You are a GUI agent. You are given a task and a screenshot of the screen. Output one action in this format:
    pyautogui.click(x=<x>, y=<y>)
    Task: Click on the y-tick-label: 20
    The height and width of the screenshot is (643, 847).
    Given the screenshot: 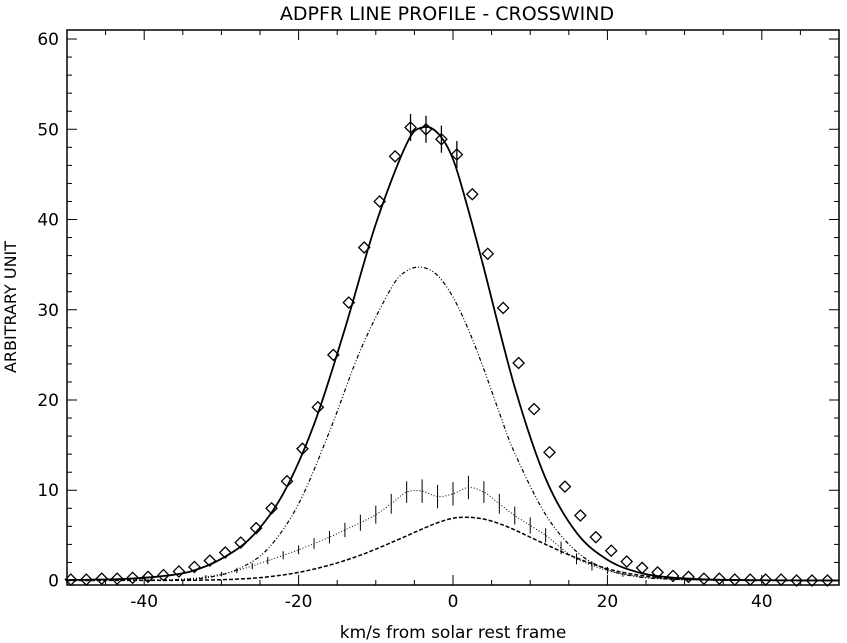 What is the action you would take?
    pyautogui.click(x=48, y=401)
    